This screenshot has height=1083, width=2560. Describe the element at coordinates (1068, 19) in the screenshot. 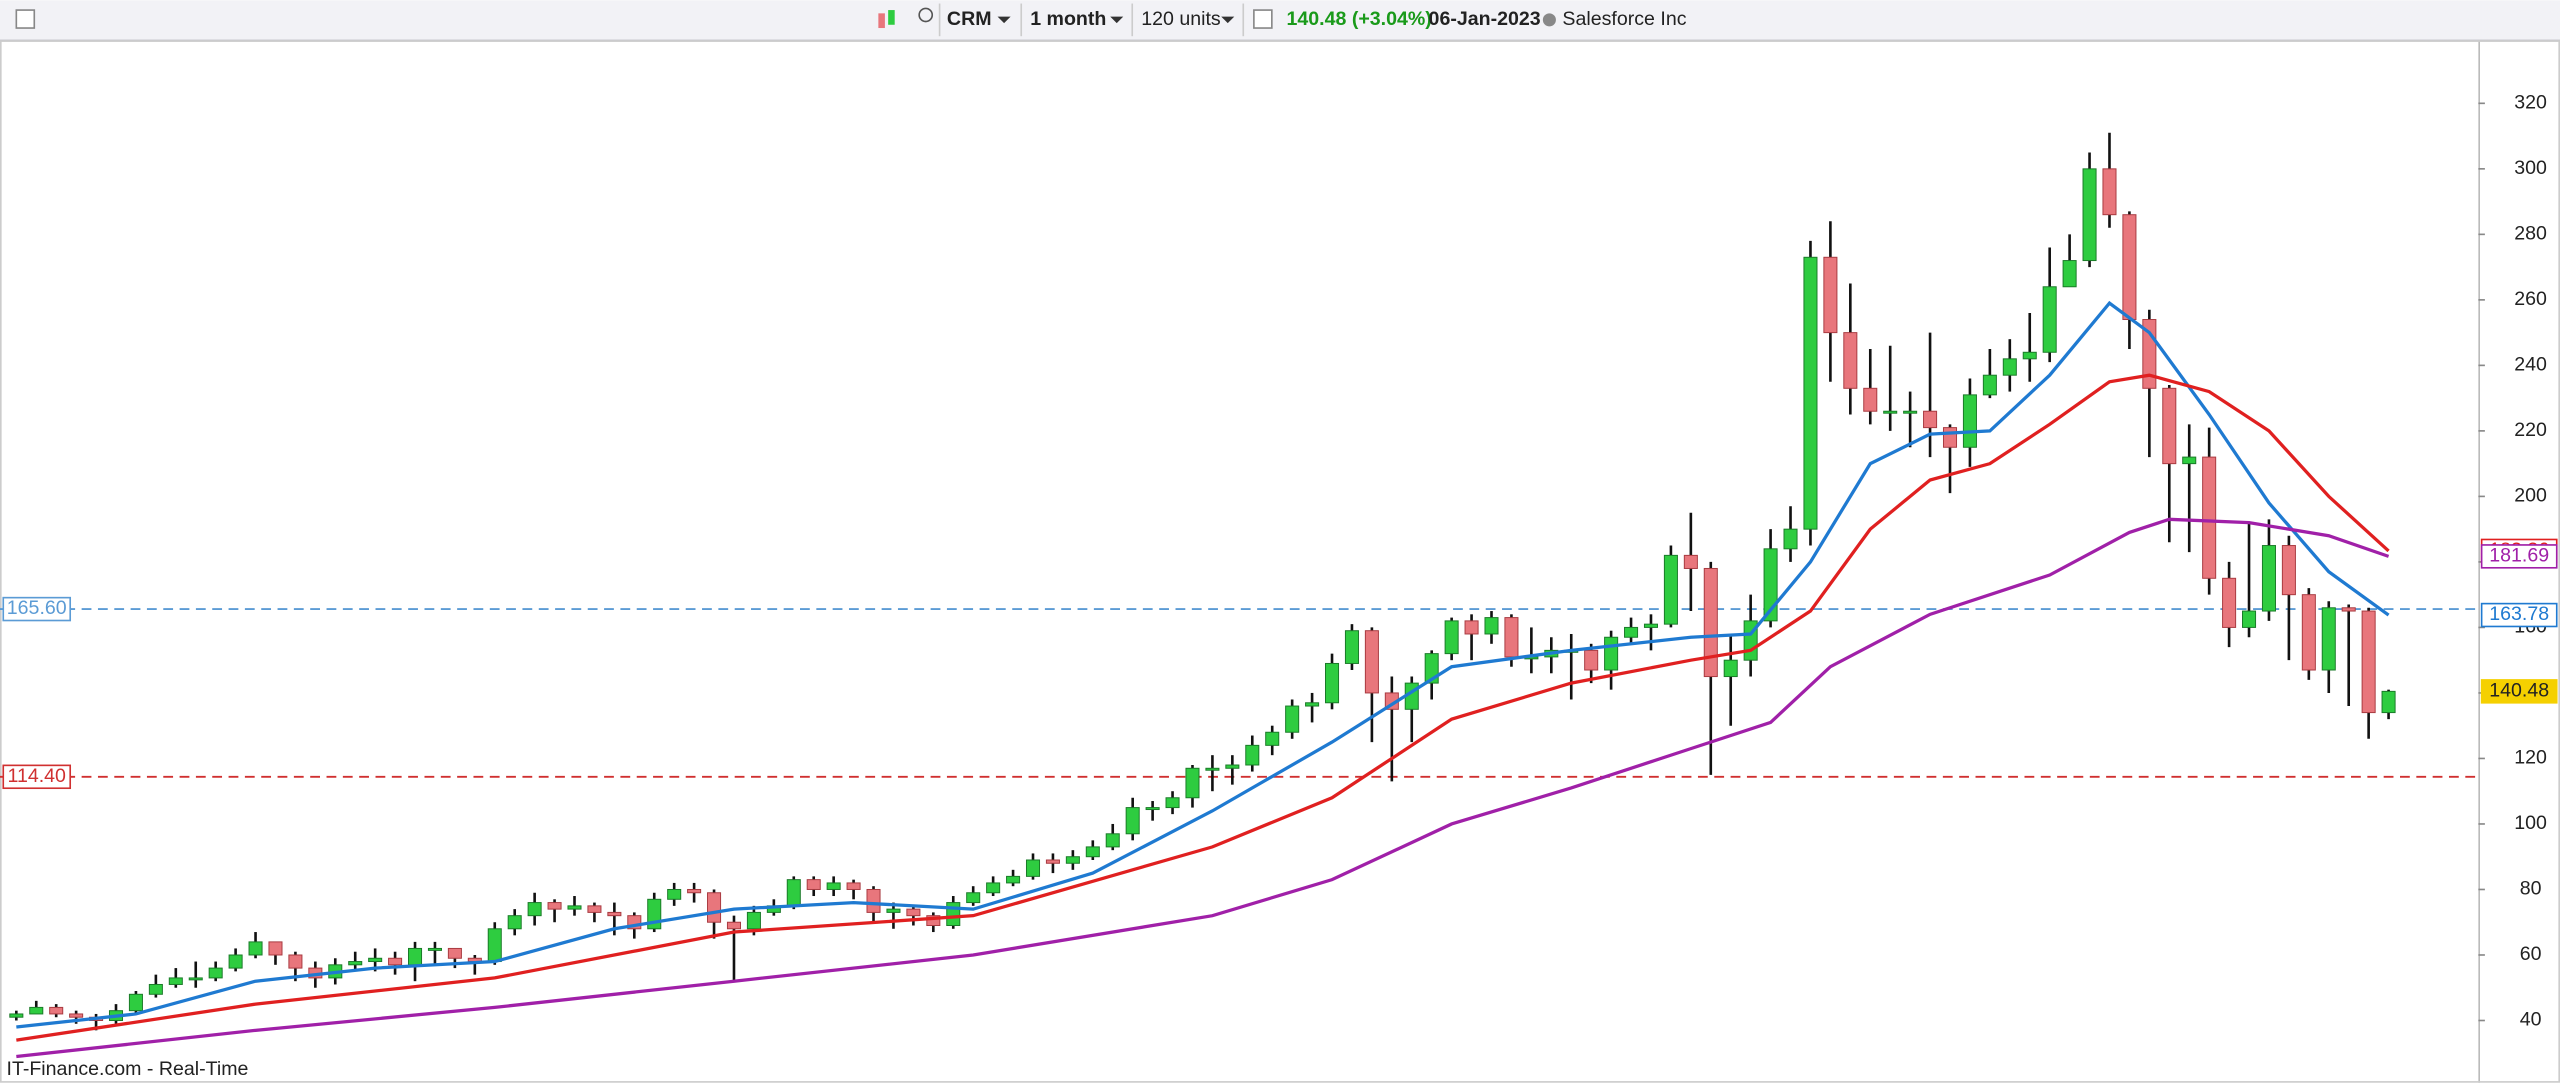

I see `period: 1 month` at that location.